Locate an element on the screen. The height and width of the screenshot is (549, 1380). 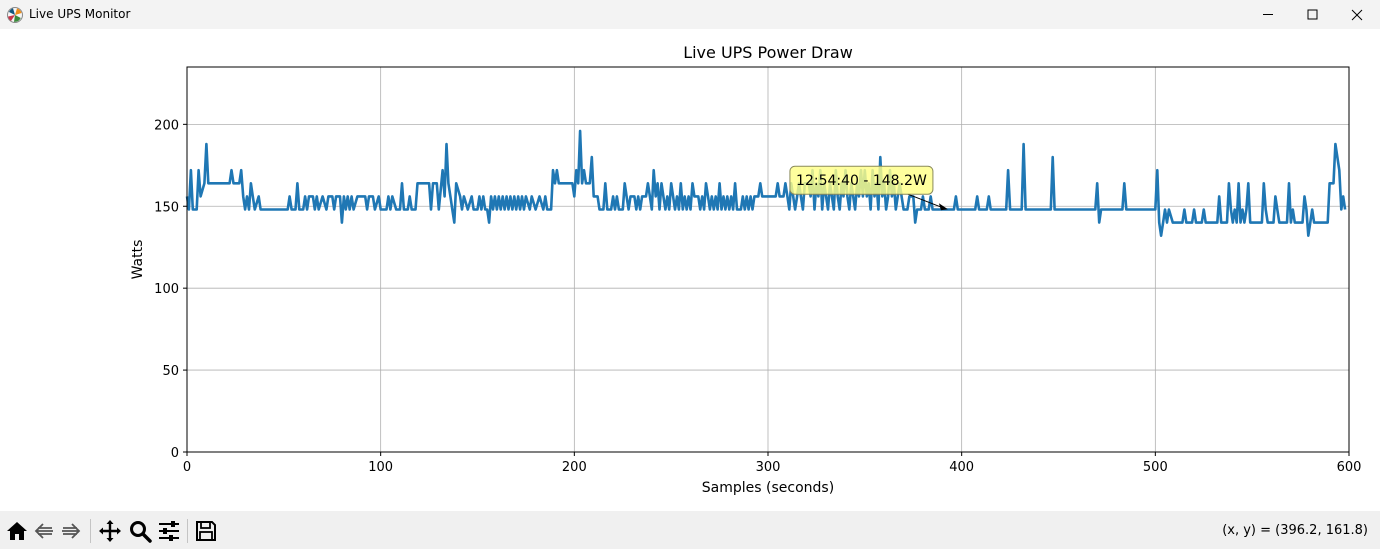
y-tick-label: 50 is located at coordinates (170, 371).